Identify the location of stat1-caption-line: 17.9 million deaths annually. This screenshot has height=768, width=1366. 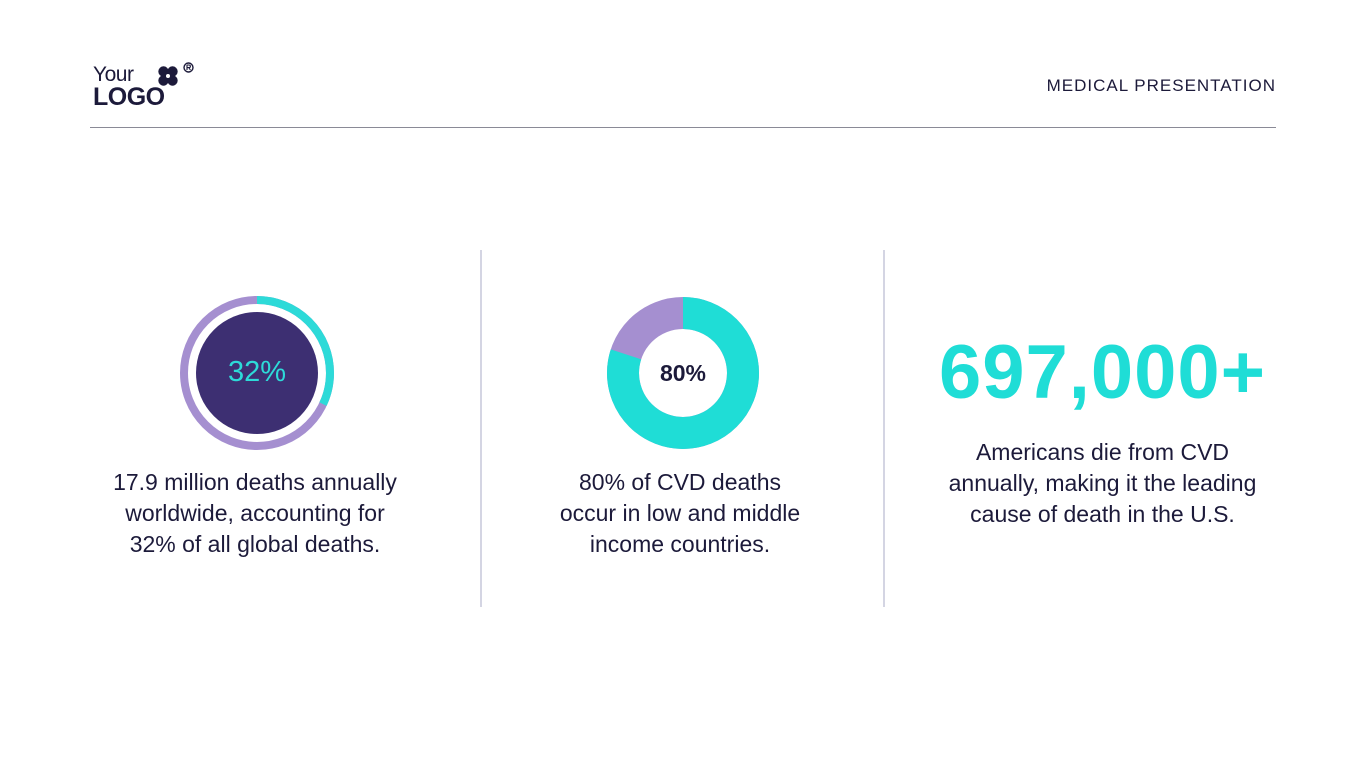
(255, 482).